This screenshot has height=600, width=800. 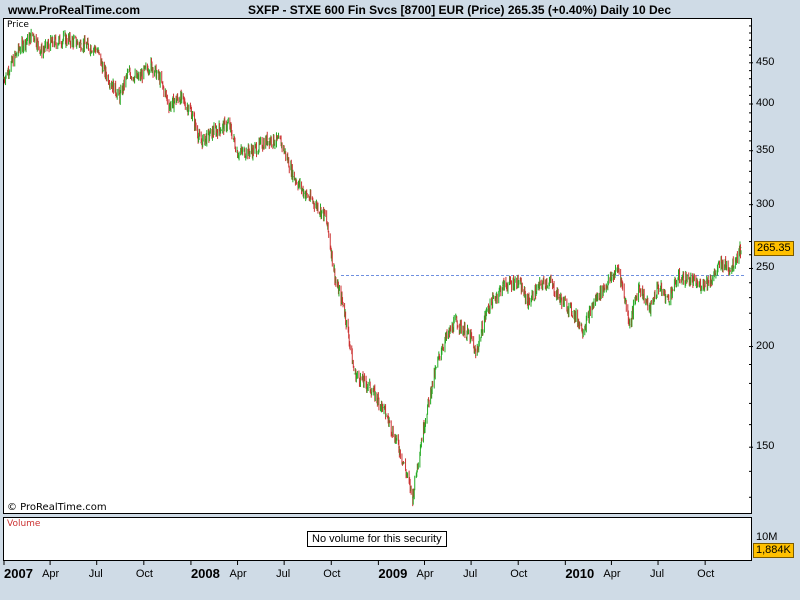 What do you see at coordinates (773, 550) in the screenshot?
I see `volume-value-badge: 1,884K` at bounding box center [773, 550].